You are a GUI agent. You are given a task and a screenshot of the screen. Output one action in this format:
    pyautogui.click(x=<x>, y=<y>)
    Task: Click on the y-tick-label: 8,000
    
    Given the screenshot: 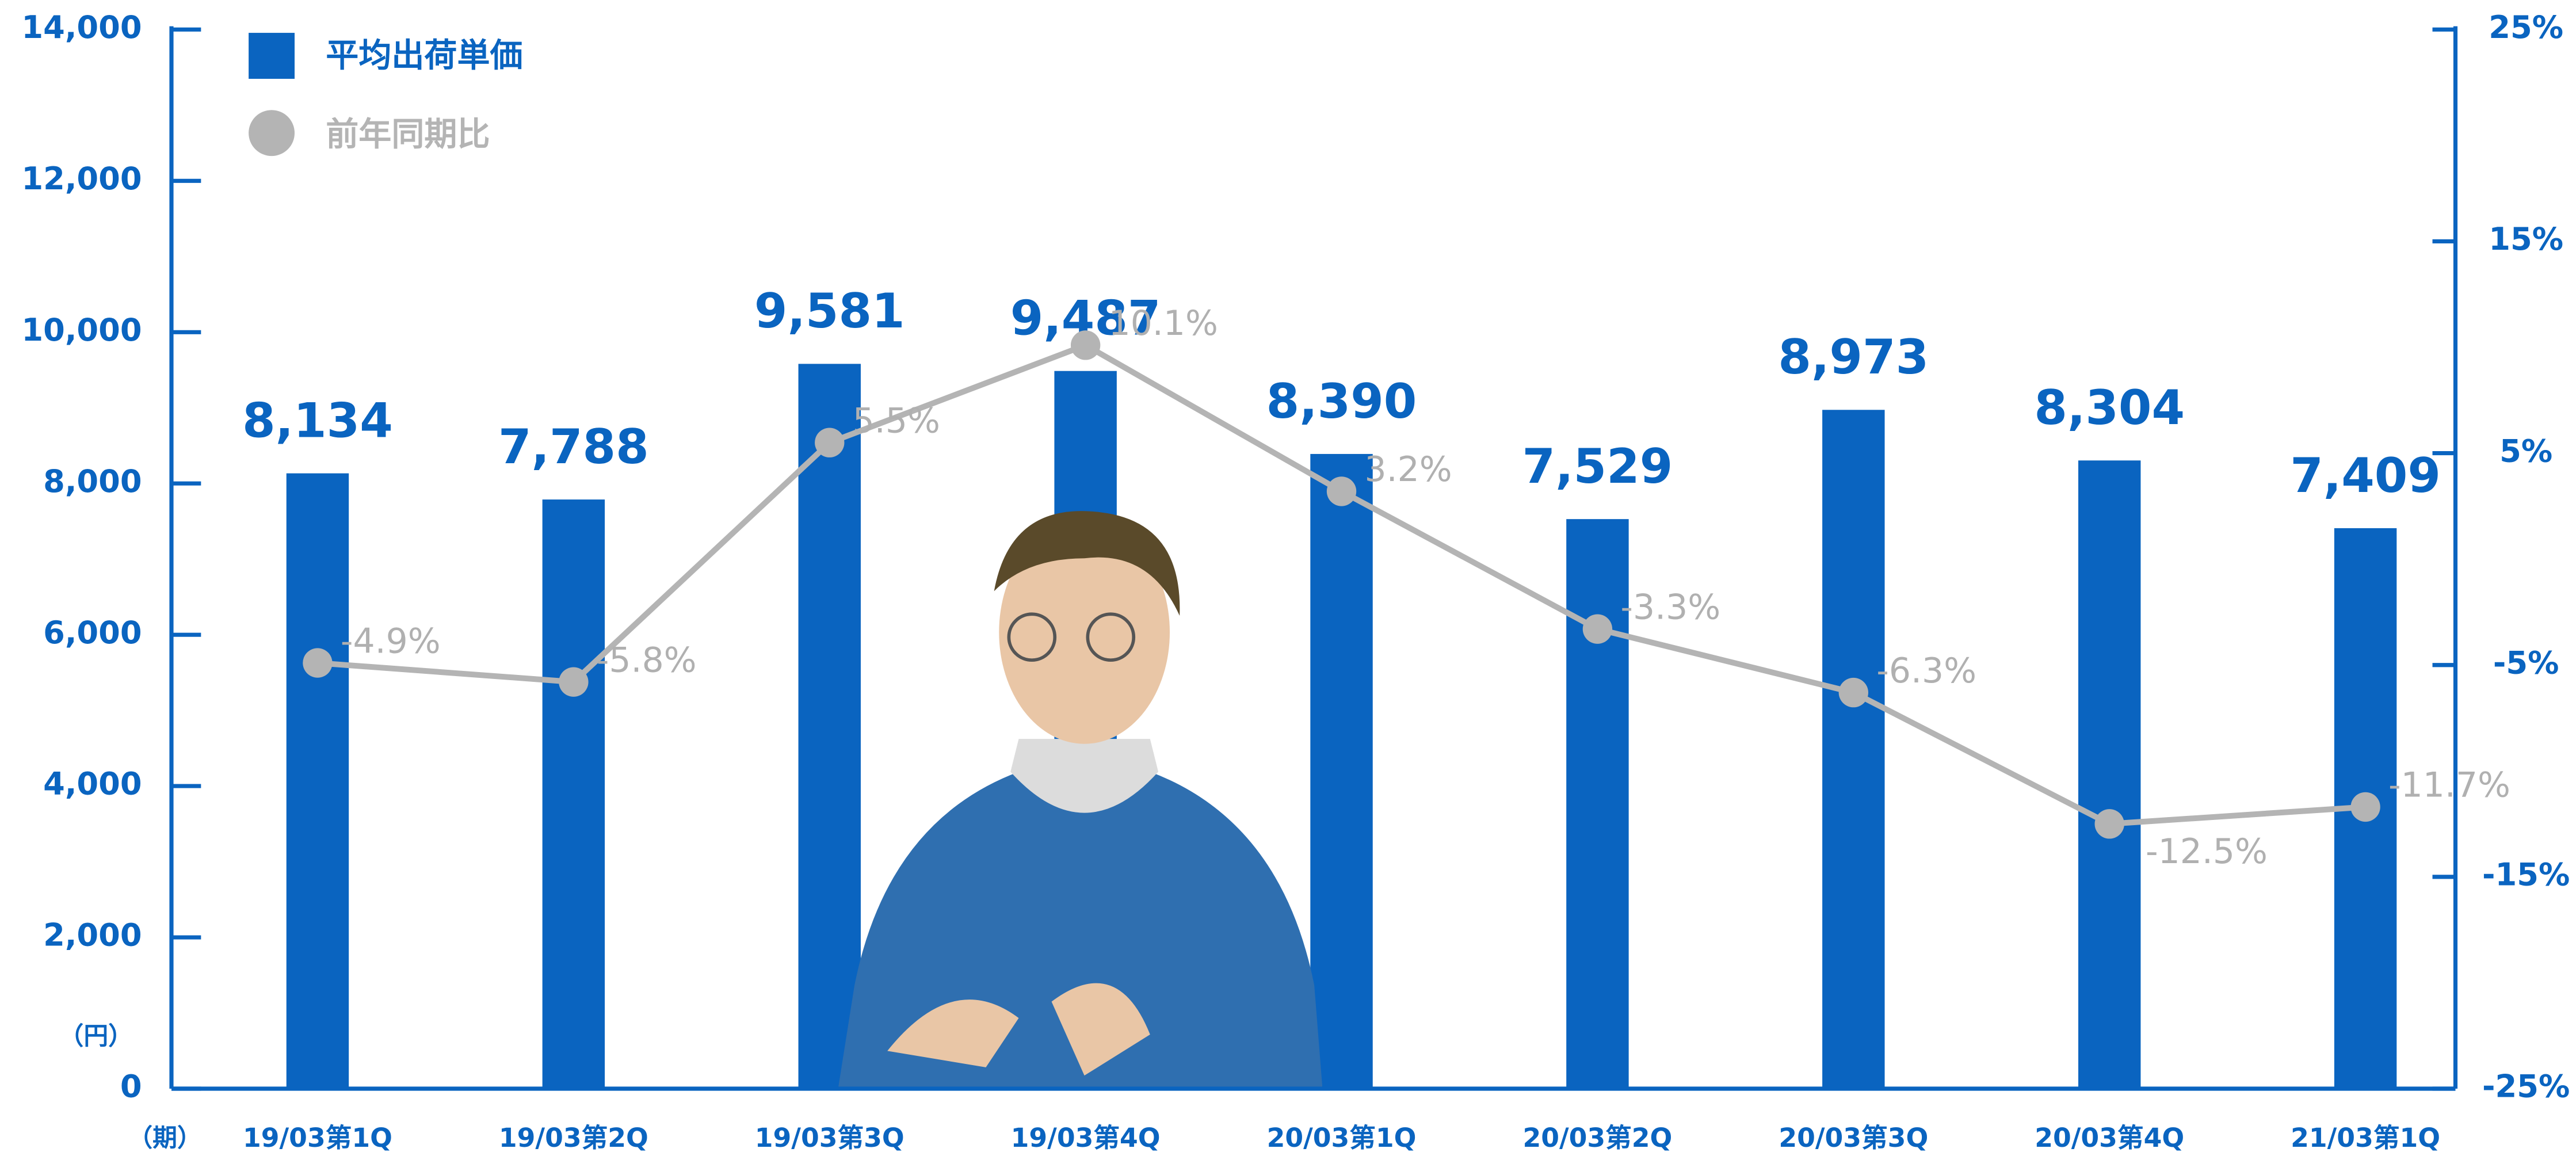 What is the action you would take?
    pyautogui.click(x=92, y=481)
    